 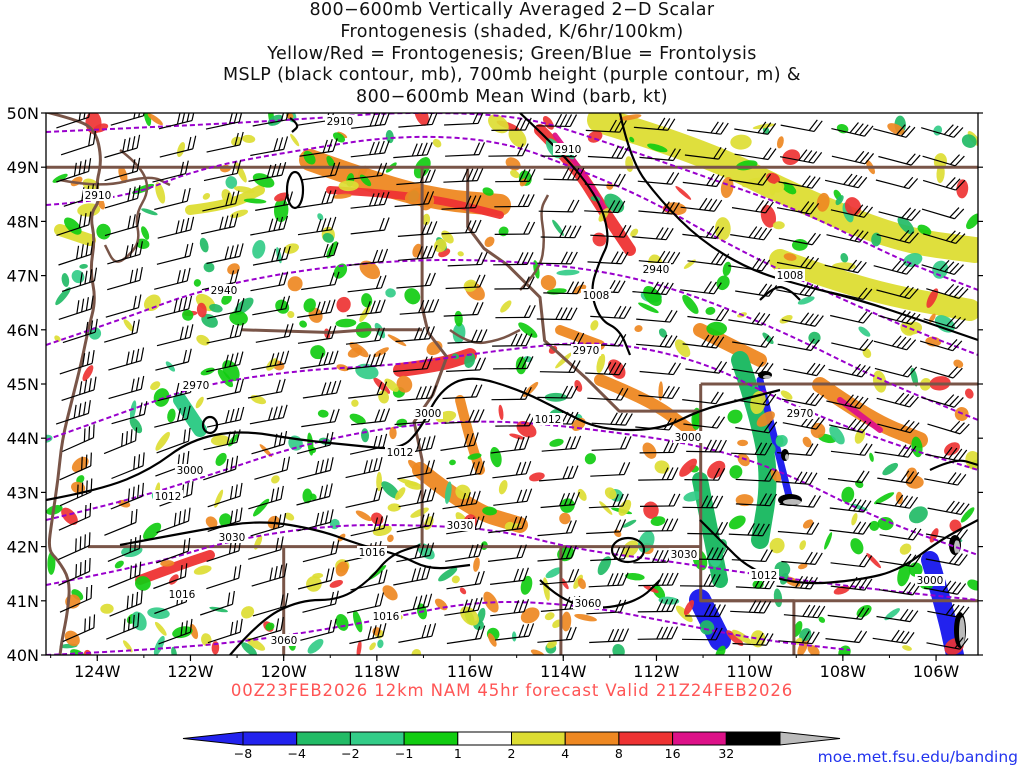 What do you see at coordinates (190, 415) in the screenshot?
I see `frontolysis-band` at bounding box center [190, 415].